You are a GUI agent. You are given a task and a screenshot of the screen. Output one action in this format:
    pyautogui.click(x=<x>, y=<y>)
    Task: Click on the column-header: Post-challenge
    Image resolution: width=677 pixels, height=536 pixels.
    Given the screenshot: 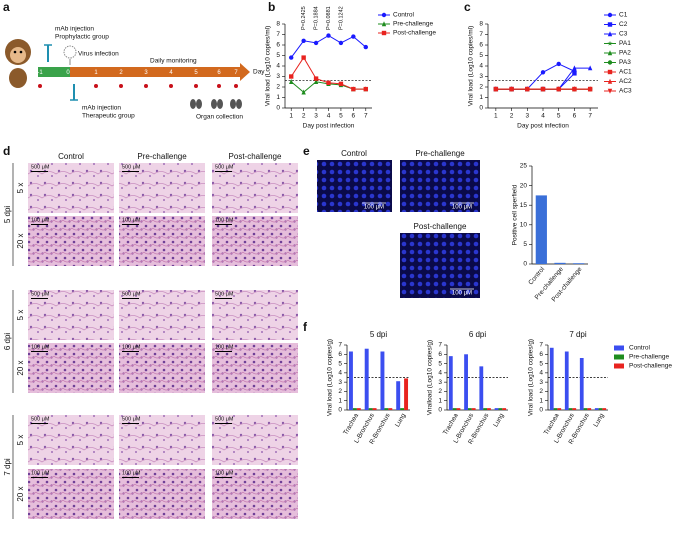 What is the action you would take?
    pyautogui.click(x=255, y=156)
    